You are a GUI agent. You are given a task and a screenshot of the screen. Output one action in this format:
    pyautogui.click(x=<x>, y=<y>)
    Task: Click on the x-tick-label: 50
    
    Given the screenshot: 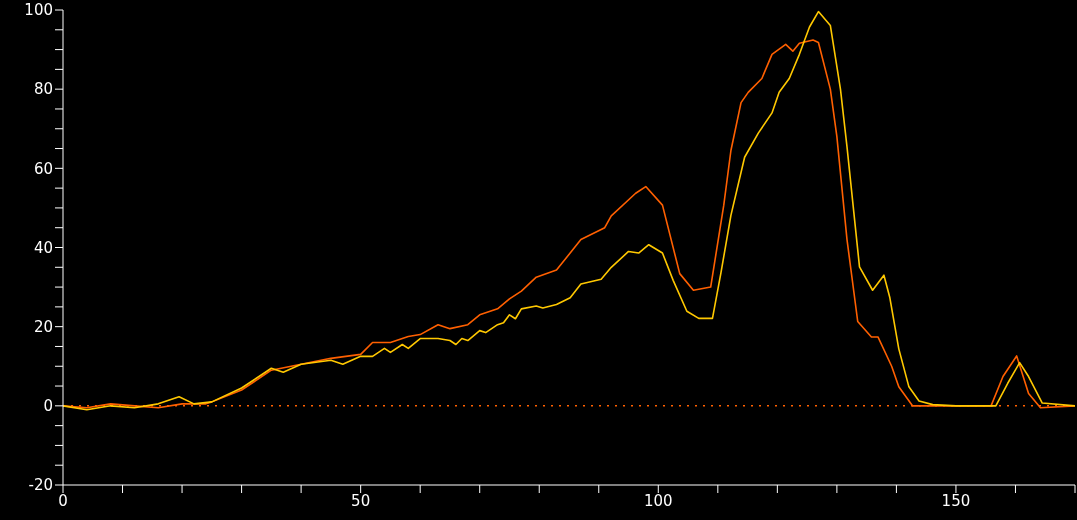 What is the action you would take?
    pyautogui.click(x=361, y=500)
    